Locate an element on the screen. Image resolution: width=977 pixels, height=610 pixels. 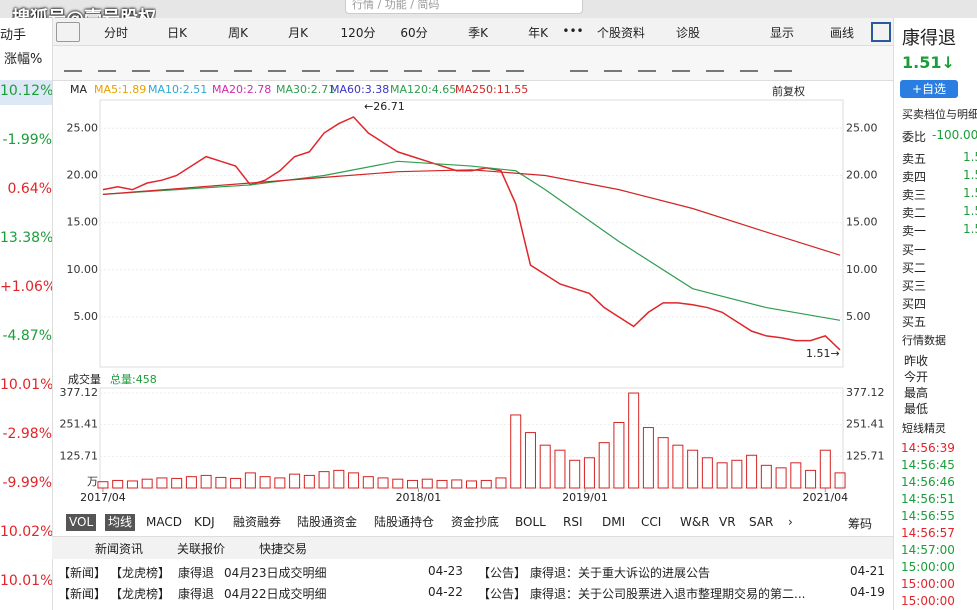
row-highlight is located at coordinates (26, 92).